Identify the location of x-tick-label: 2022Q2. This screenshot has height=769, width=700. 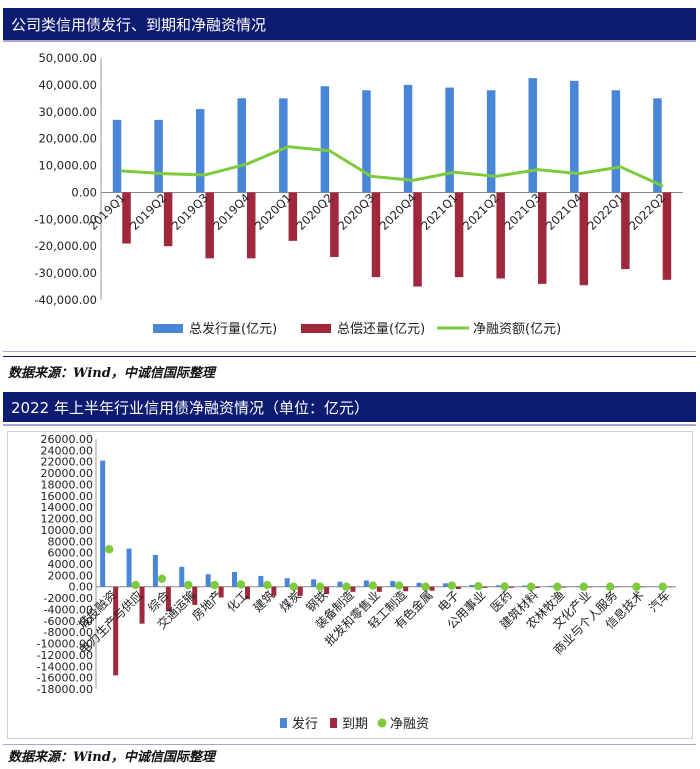
(647, 212).